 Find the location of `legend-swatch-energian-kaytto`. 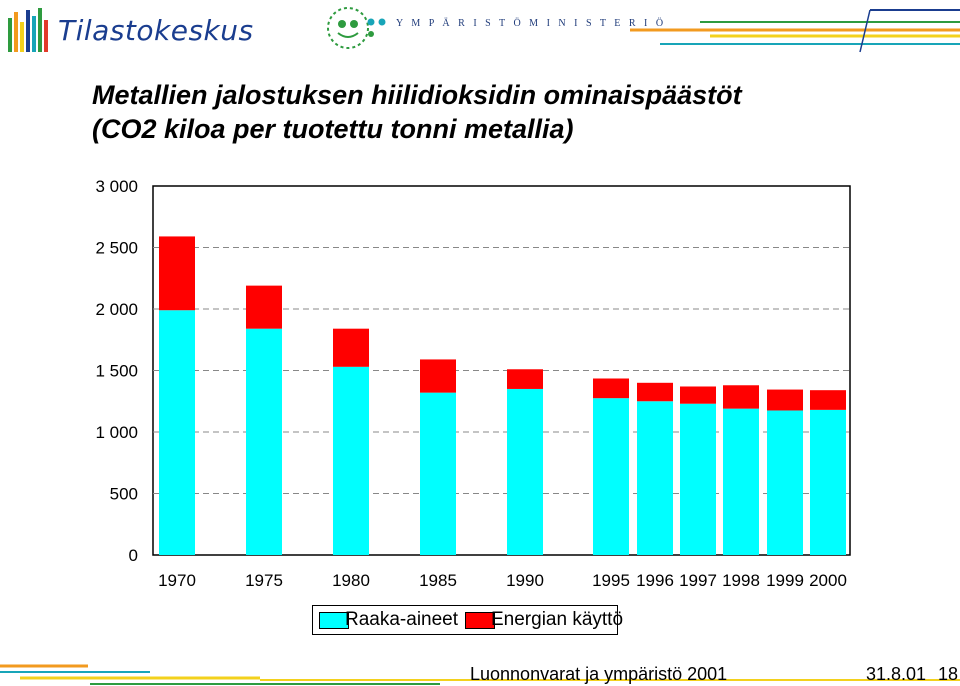

legend-swatch-energian-kaytto is located at coordinates (480, 620).